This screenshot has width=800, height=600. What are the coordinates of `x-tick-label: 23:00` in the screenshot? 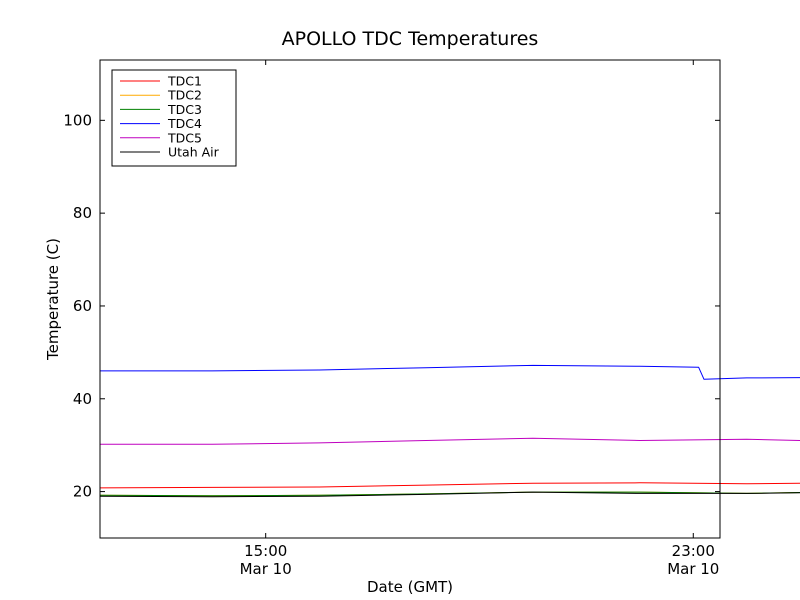 It's located at (693, 551).